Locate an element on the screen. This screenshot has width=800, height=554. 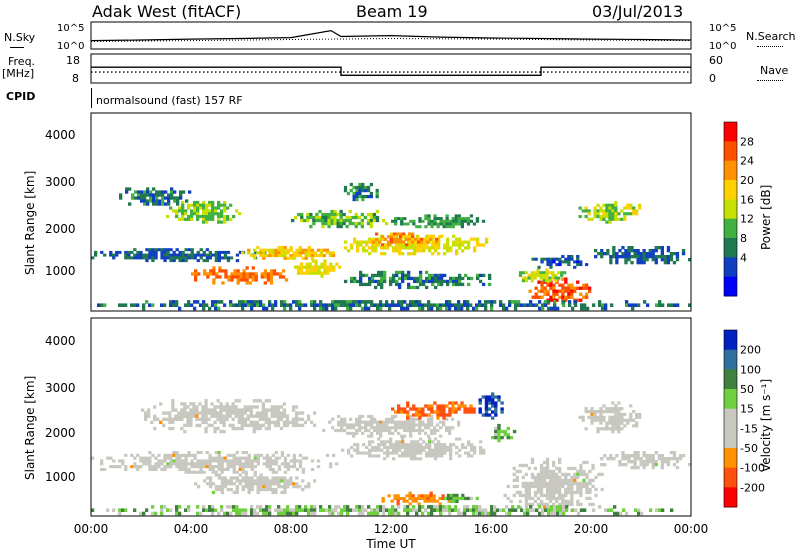
power-ytick-4000: 4000 is located at coordinates (60, 135).